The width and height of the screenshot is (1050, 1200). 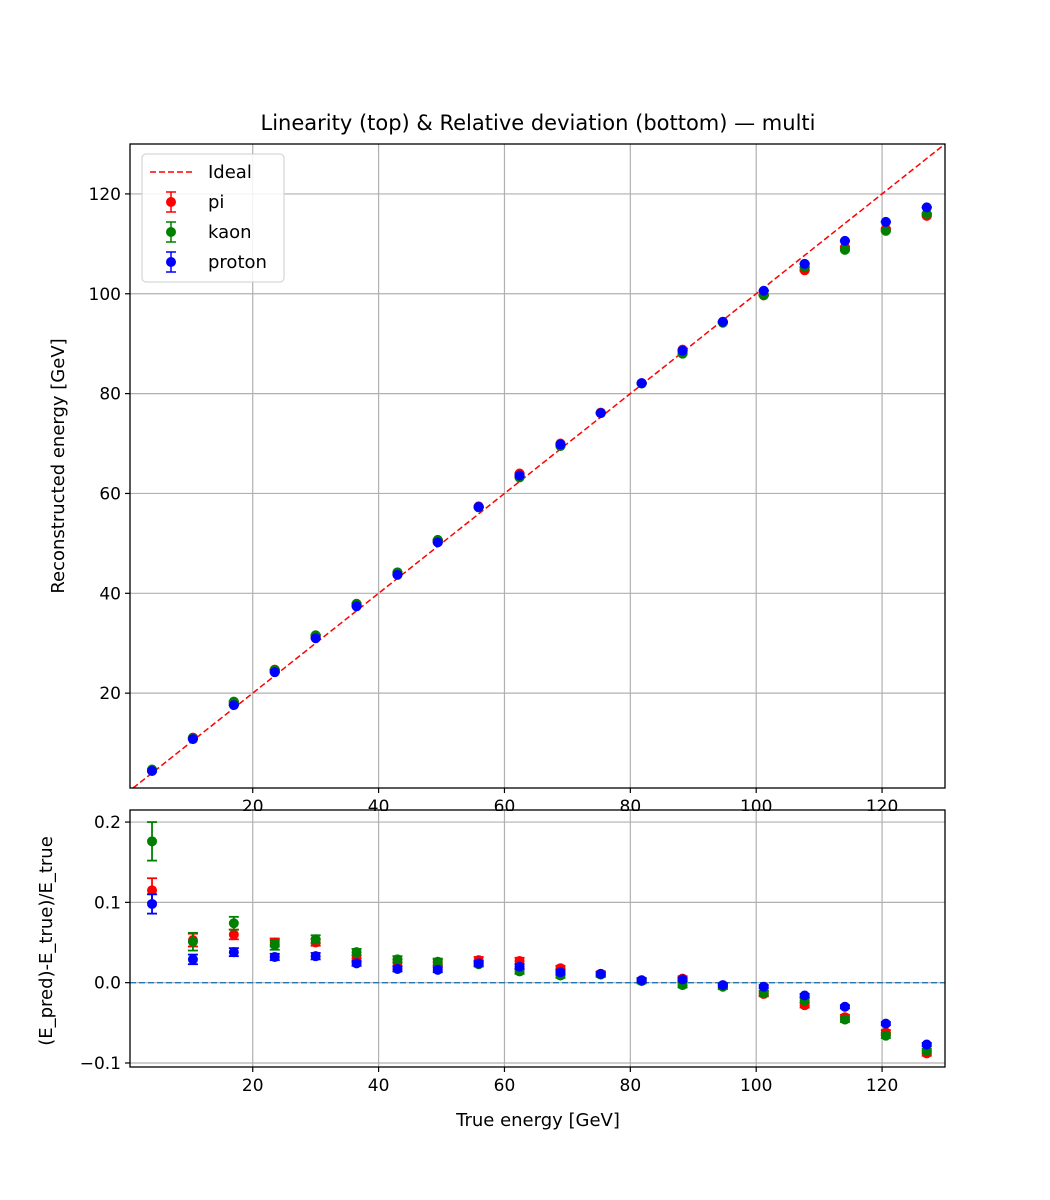 What do you see at coordinates (107, 903) in the screenshot?
I see `y-tick-label: 0.1` at bounding box center [107, 903].